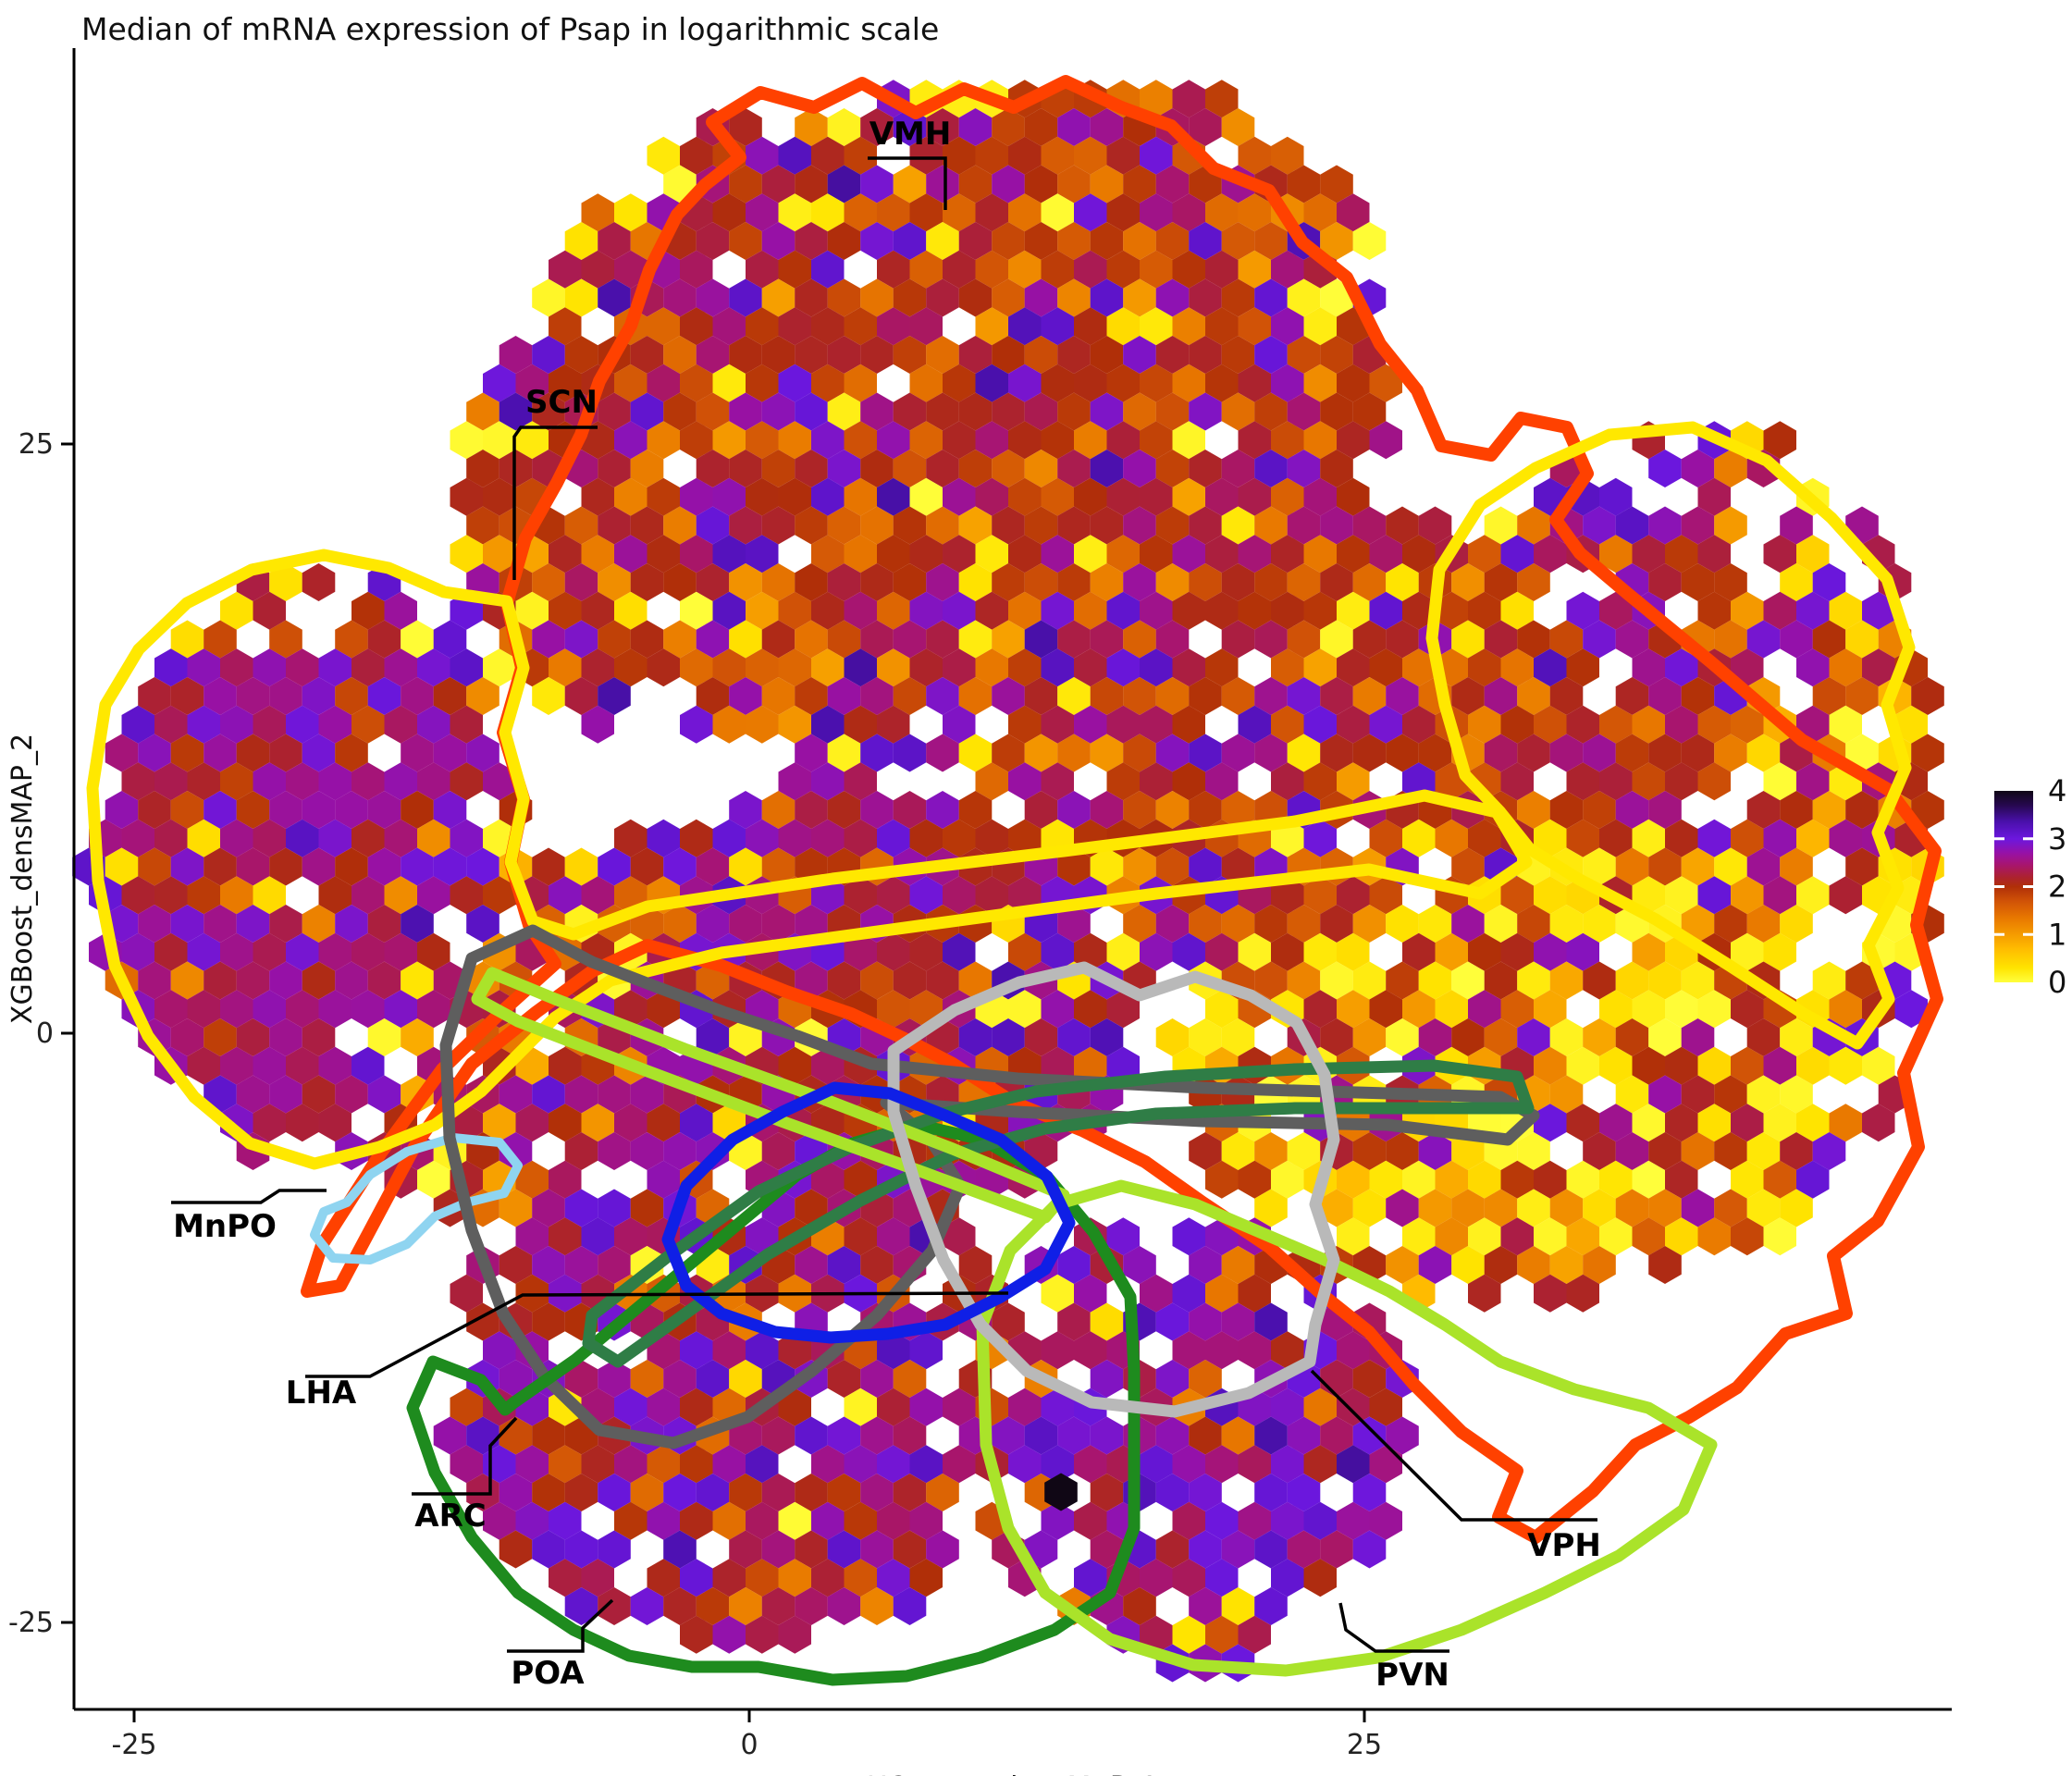  What do you see at coordinates (23, 879) in the screenshot?
I see `y-axis-title: XGBoost_densMAP_2` at bounding box center [23, 879].